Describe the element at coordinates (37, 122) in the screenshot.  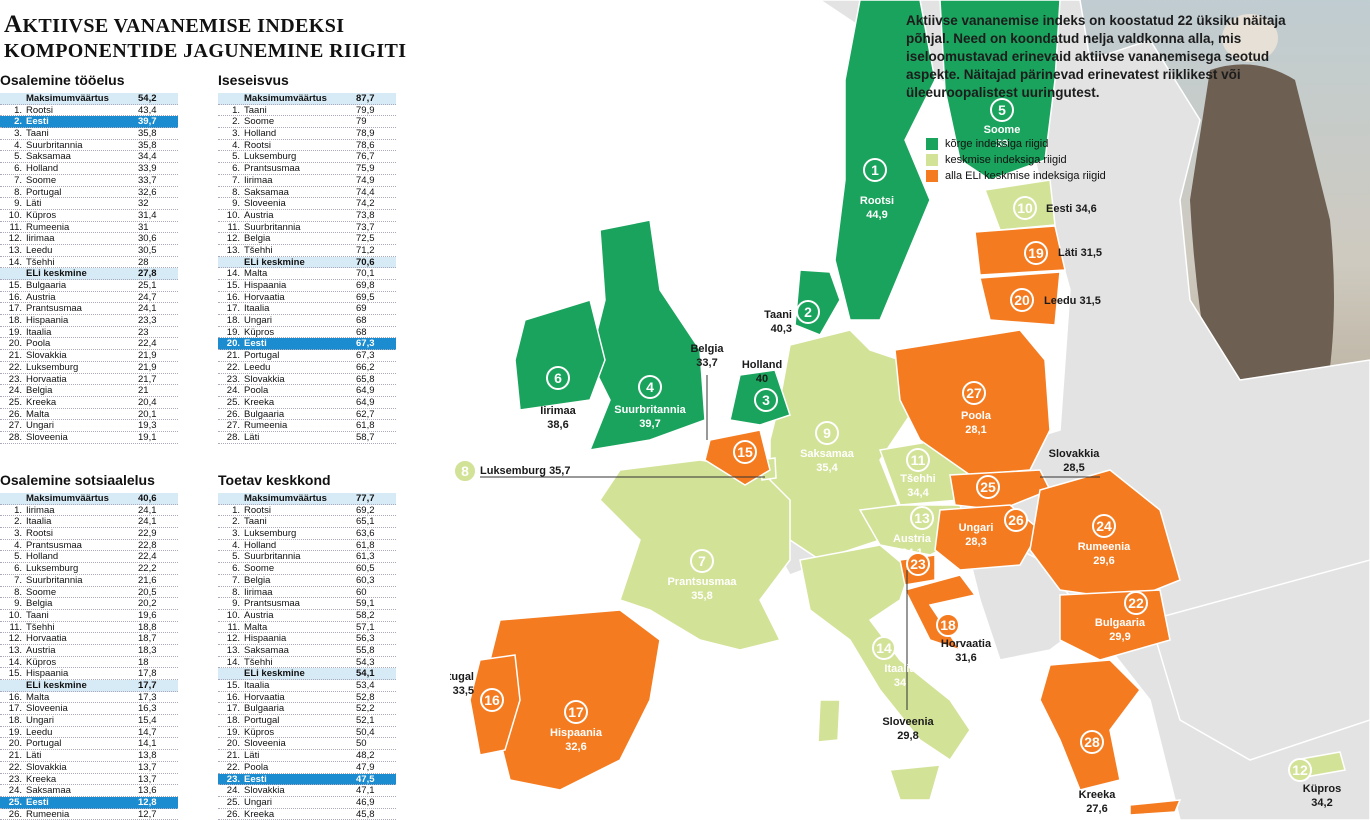
I see `cell-name: Eesti` at that location.